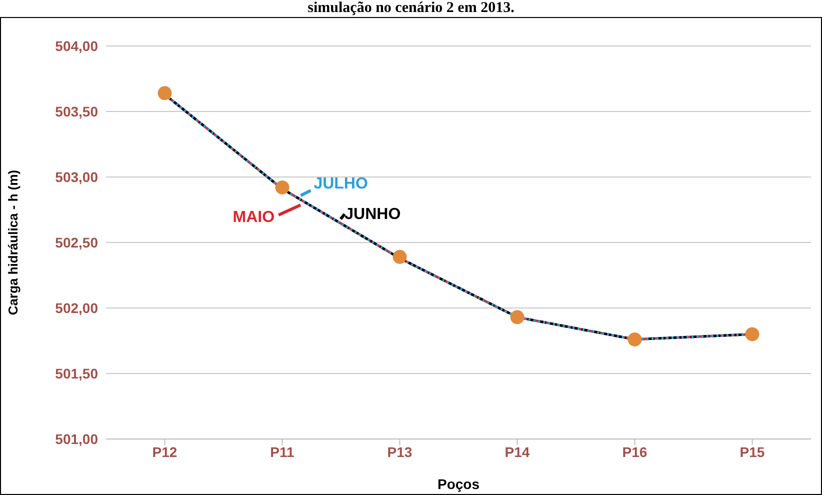  Describe the element at coordinates (341, 184) in the screenshot. I see `legend-label: JULHO` at that location.